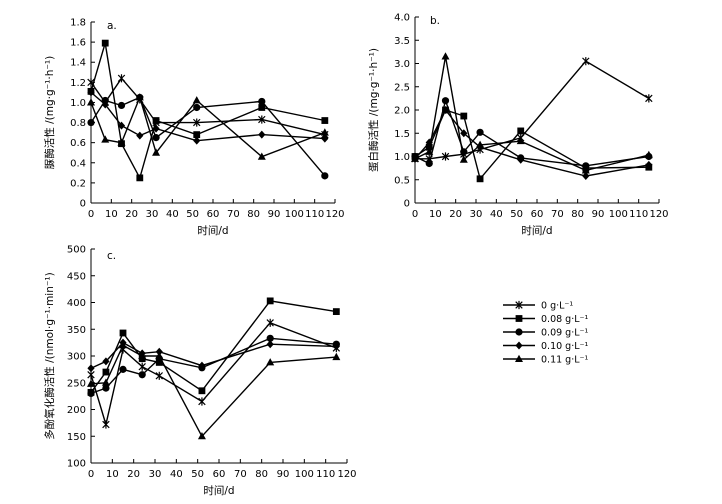  What do you see at coordinates (373, 110) in the screenshot?
I see `y-axis-label: 蛋白酶活性 /(mg·g⁻¹·h⁻¹)` at bounding box center [373, 110].